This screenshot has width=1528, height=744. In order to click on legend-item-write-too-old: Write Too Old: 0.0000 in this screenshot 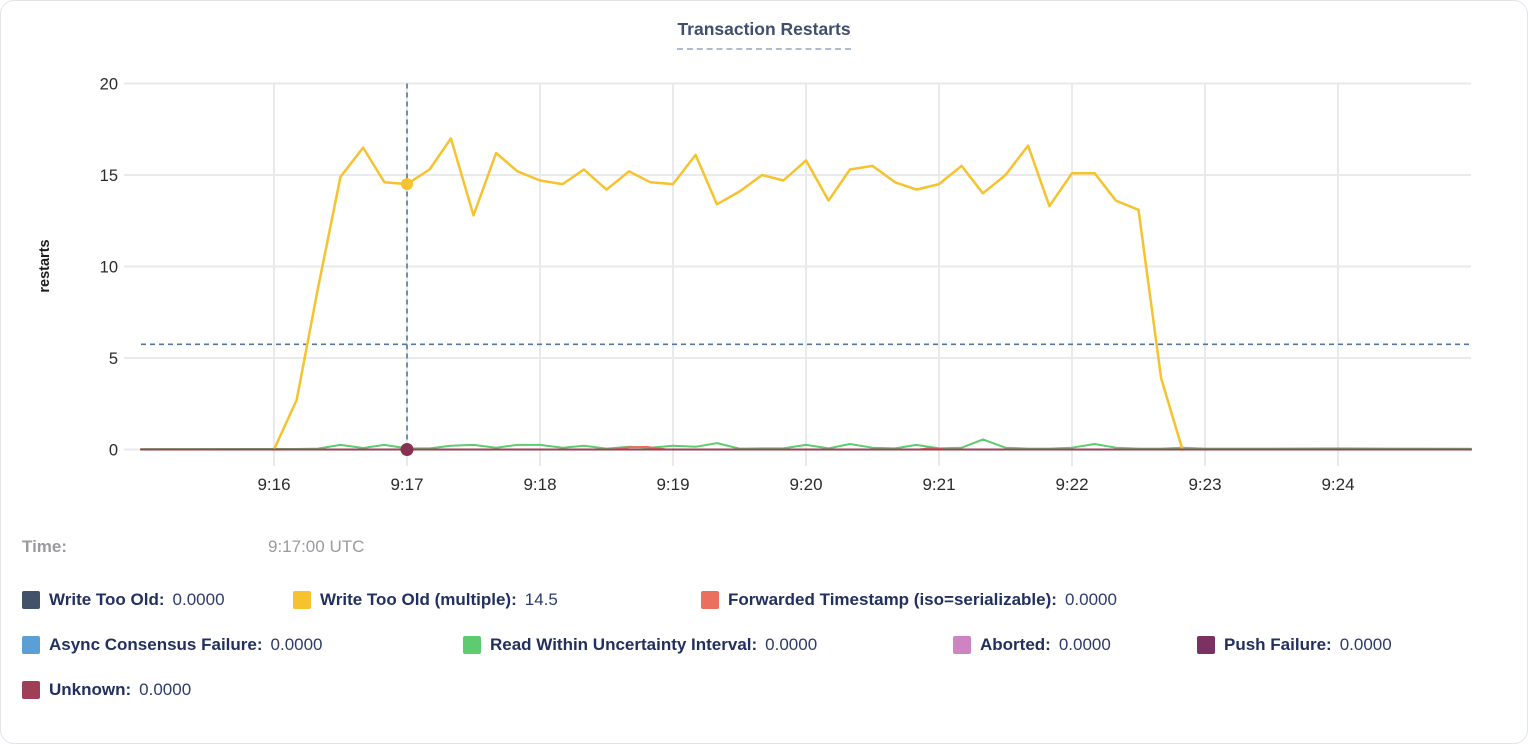, I will do `click(123, 600)`.